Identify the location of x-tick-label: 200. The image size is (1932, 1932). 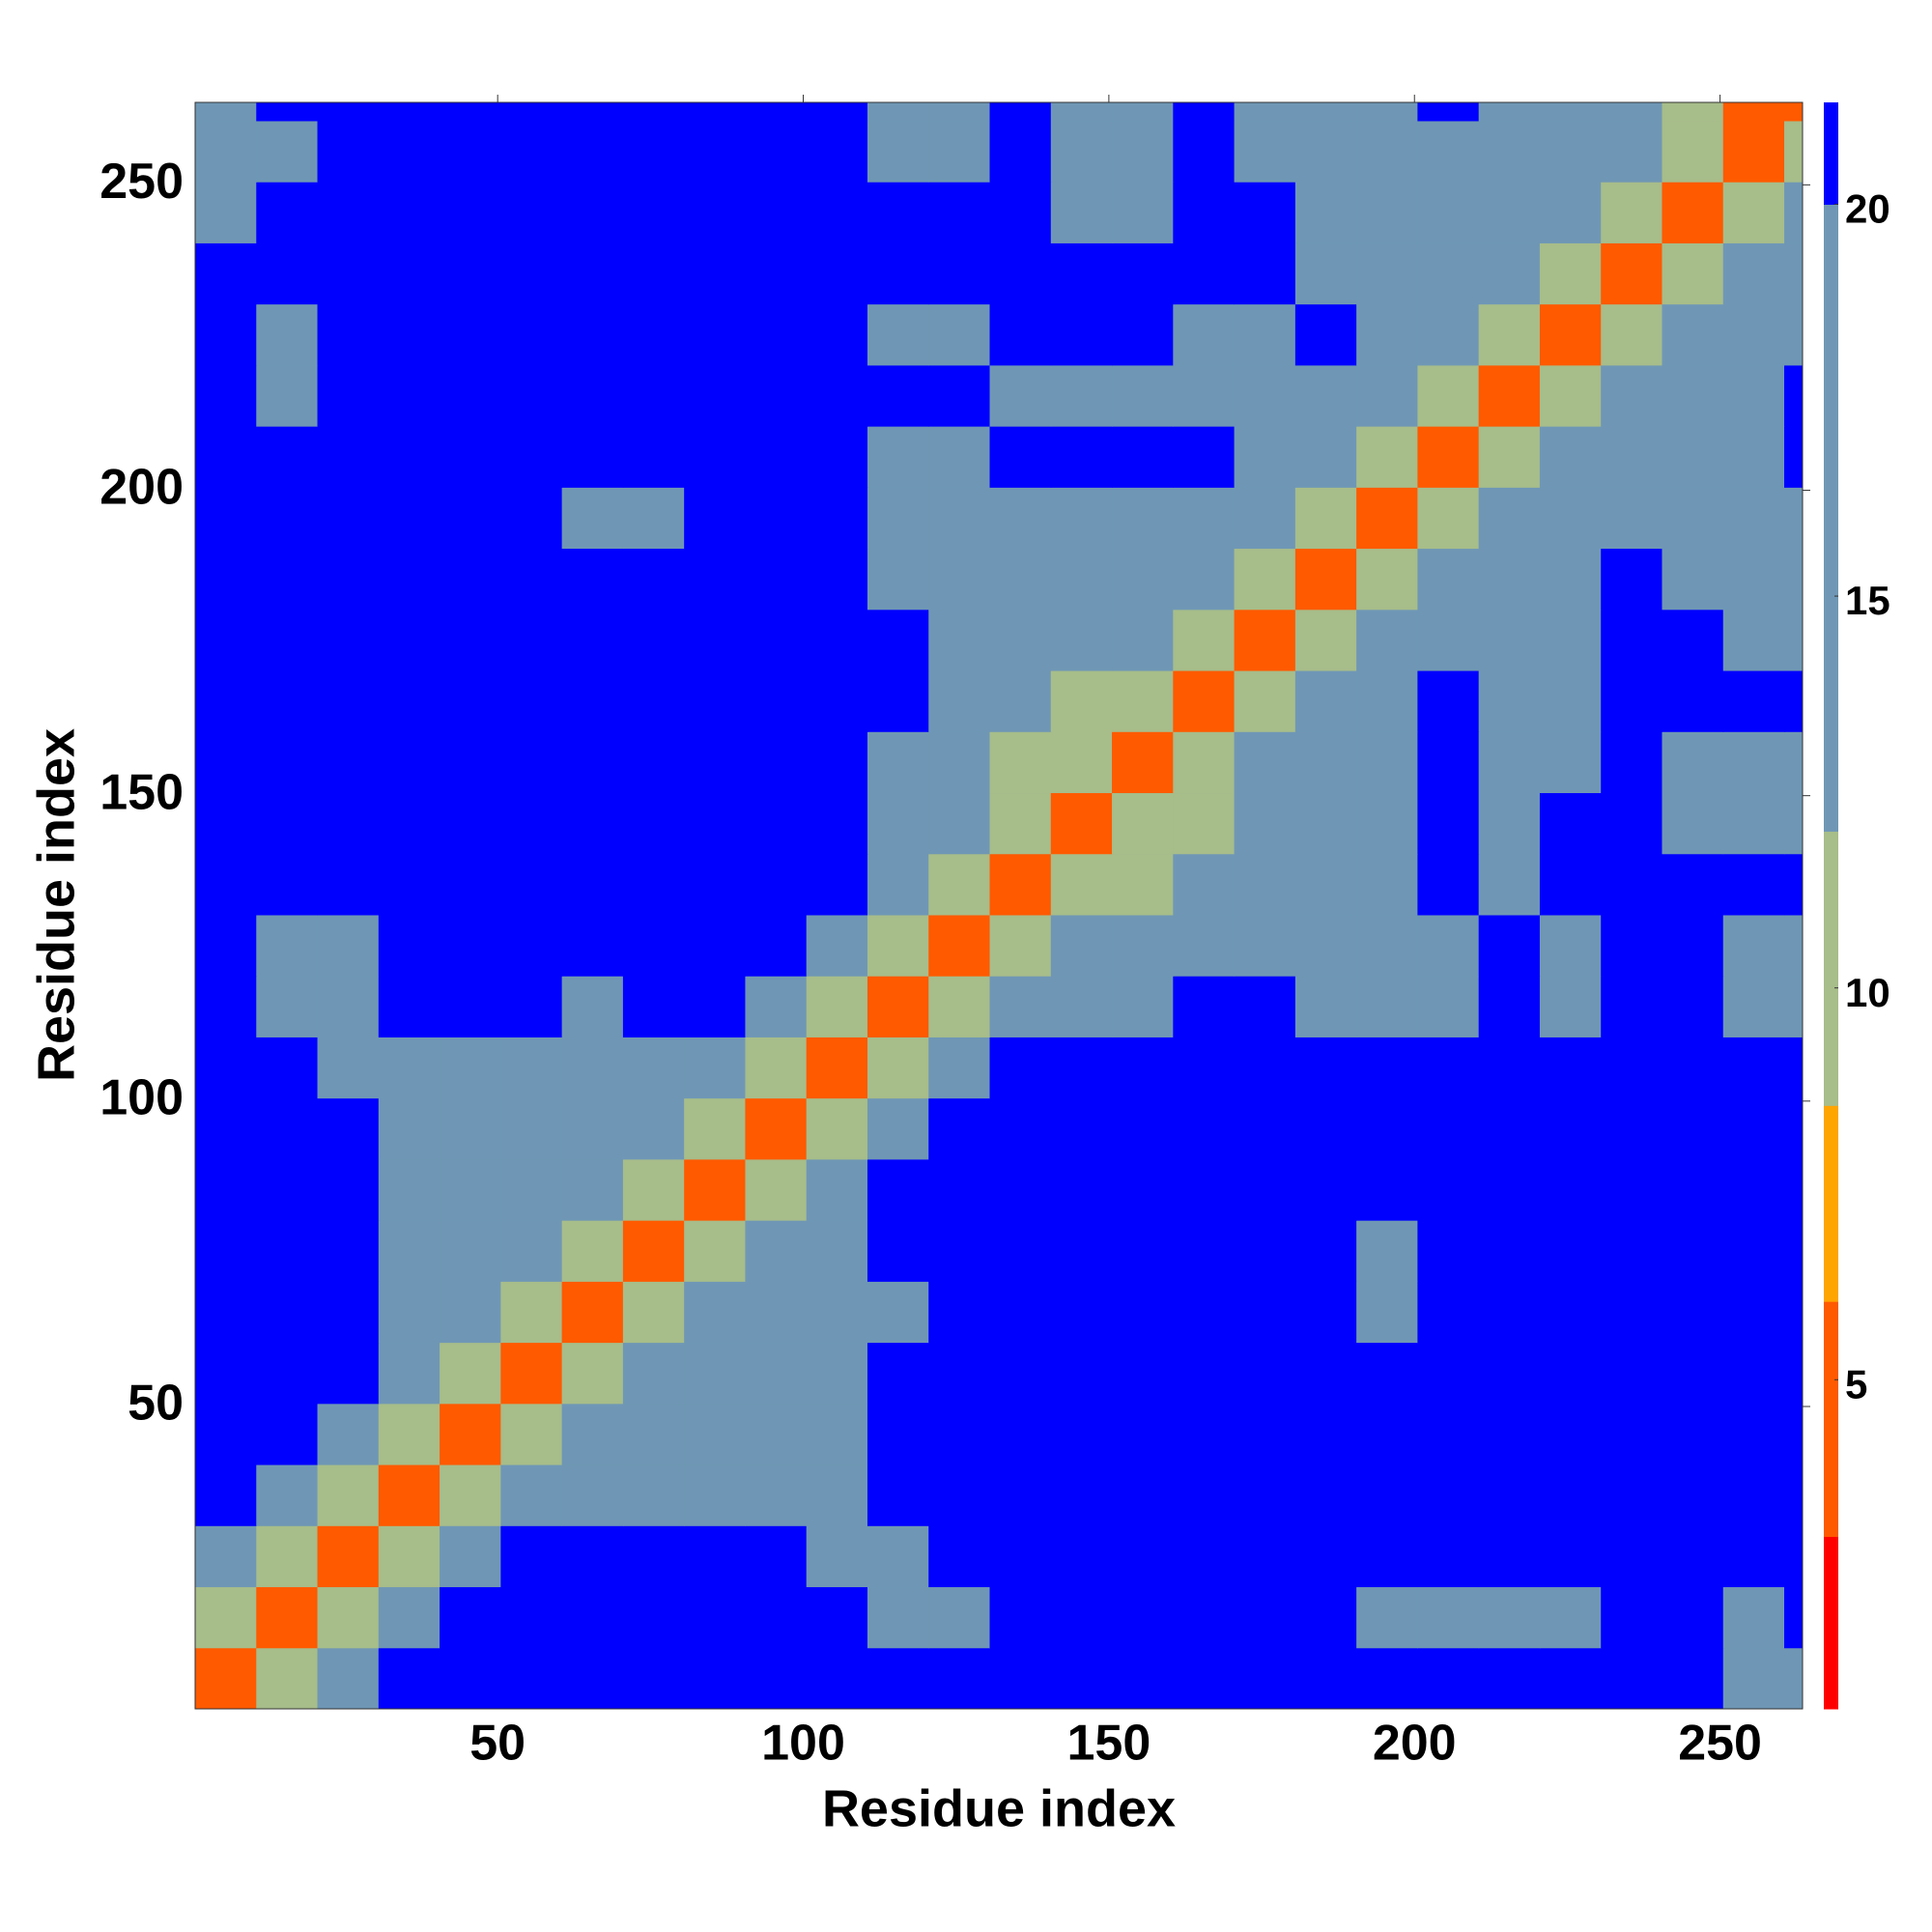
(1415, 1744).